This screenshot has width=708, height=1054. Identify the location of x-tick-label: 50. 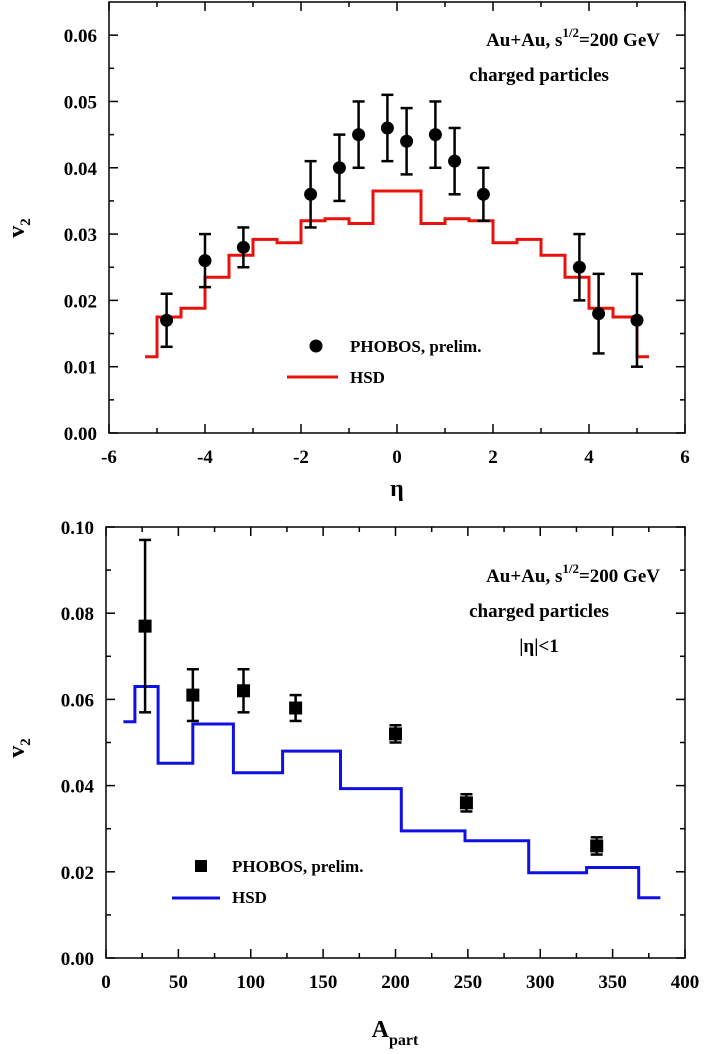
(178, 982).